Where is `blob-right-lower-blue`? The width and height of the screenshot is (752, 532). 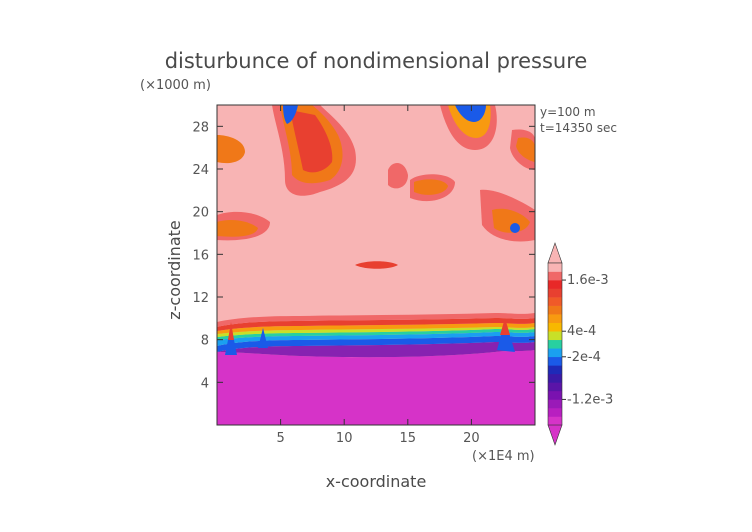 blob-right-lower-blue is located at coordinates (515, 228).